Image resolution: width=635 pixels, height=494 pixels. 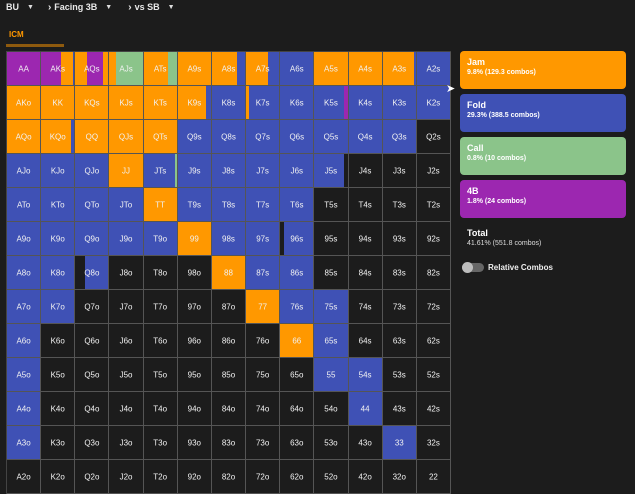 What do you see at coordinates (297, 375) in the screenshot?
I see `hand-cell: 65o` at bounding box center [297, 375].